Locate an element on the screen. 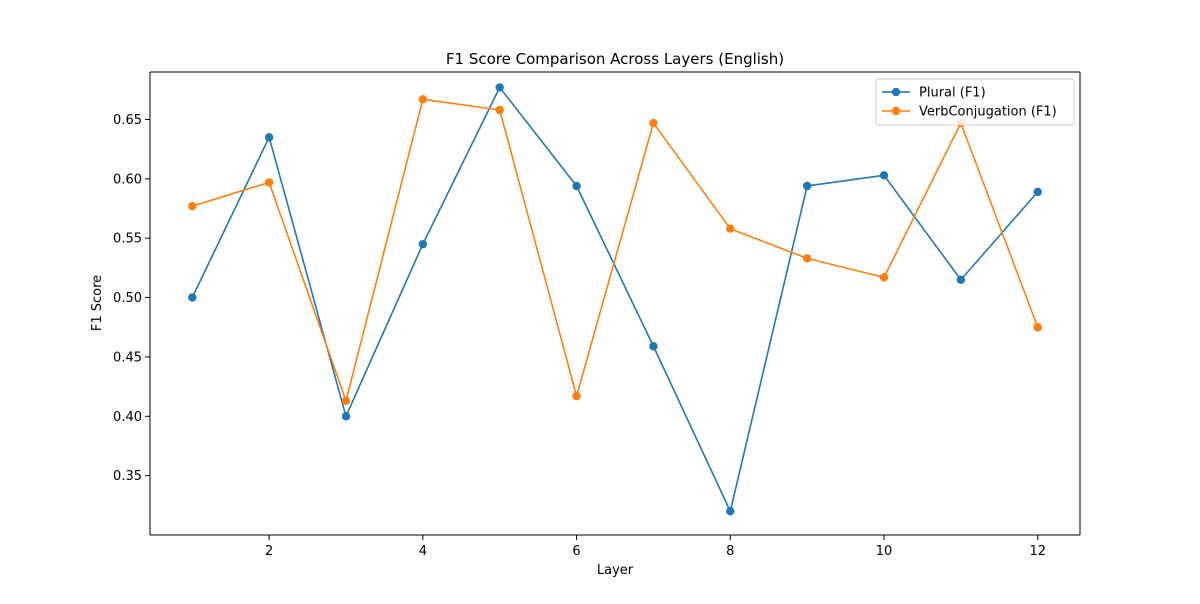 The image size is (1200, 604). y-tick-label: 0.60 is located at coordinates (127, 179).